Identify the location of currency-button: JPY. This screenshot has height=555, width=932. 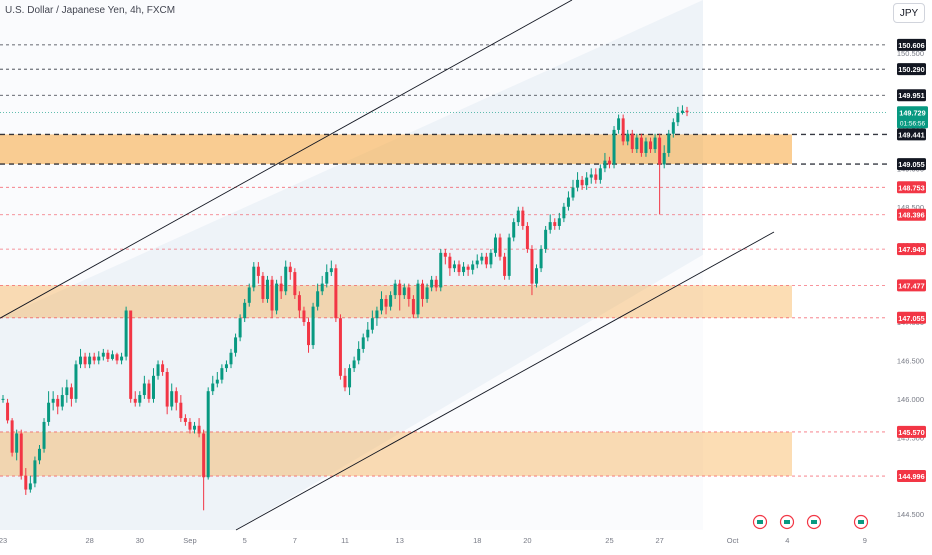
(909, 13).